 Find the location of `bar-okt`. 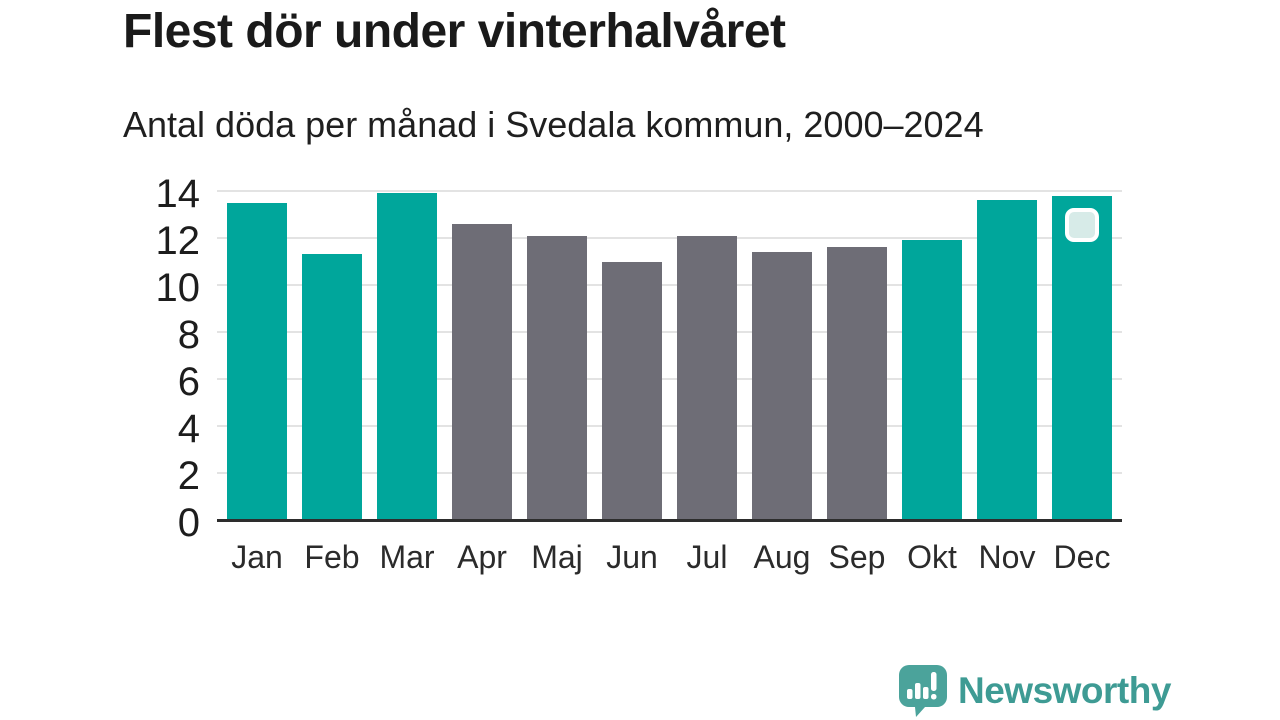

bar-okt is located at coordinates (932, 380).